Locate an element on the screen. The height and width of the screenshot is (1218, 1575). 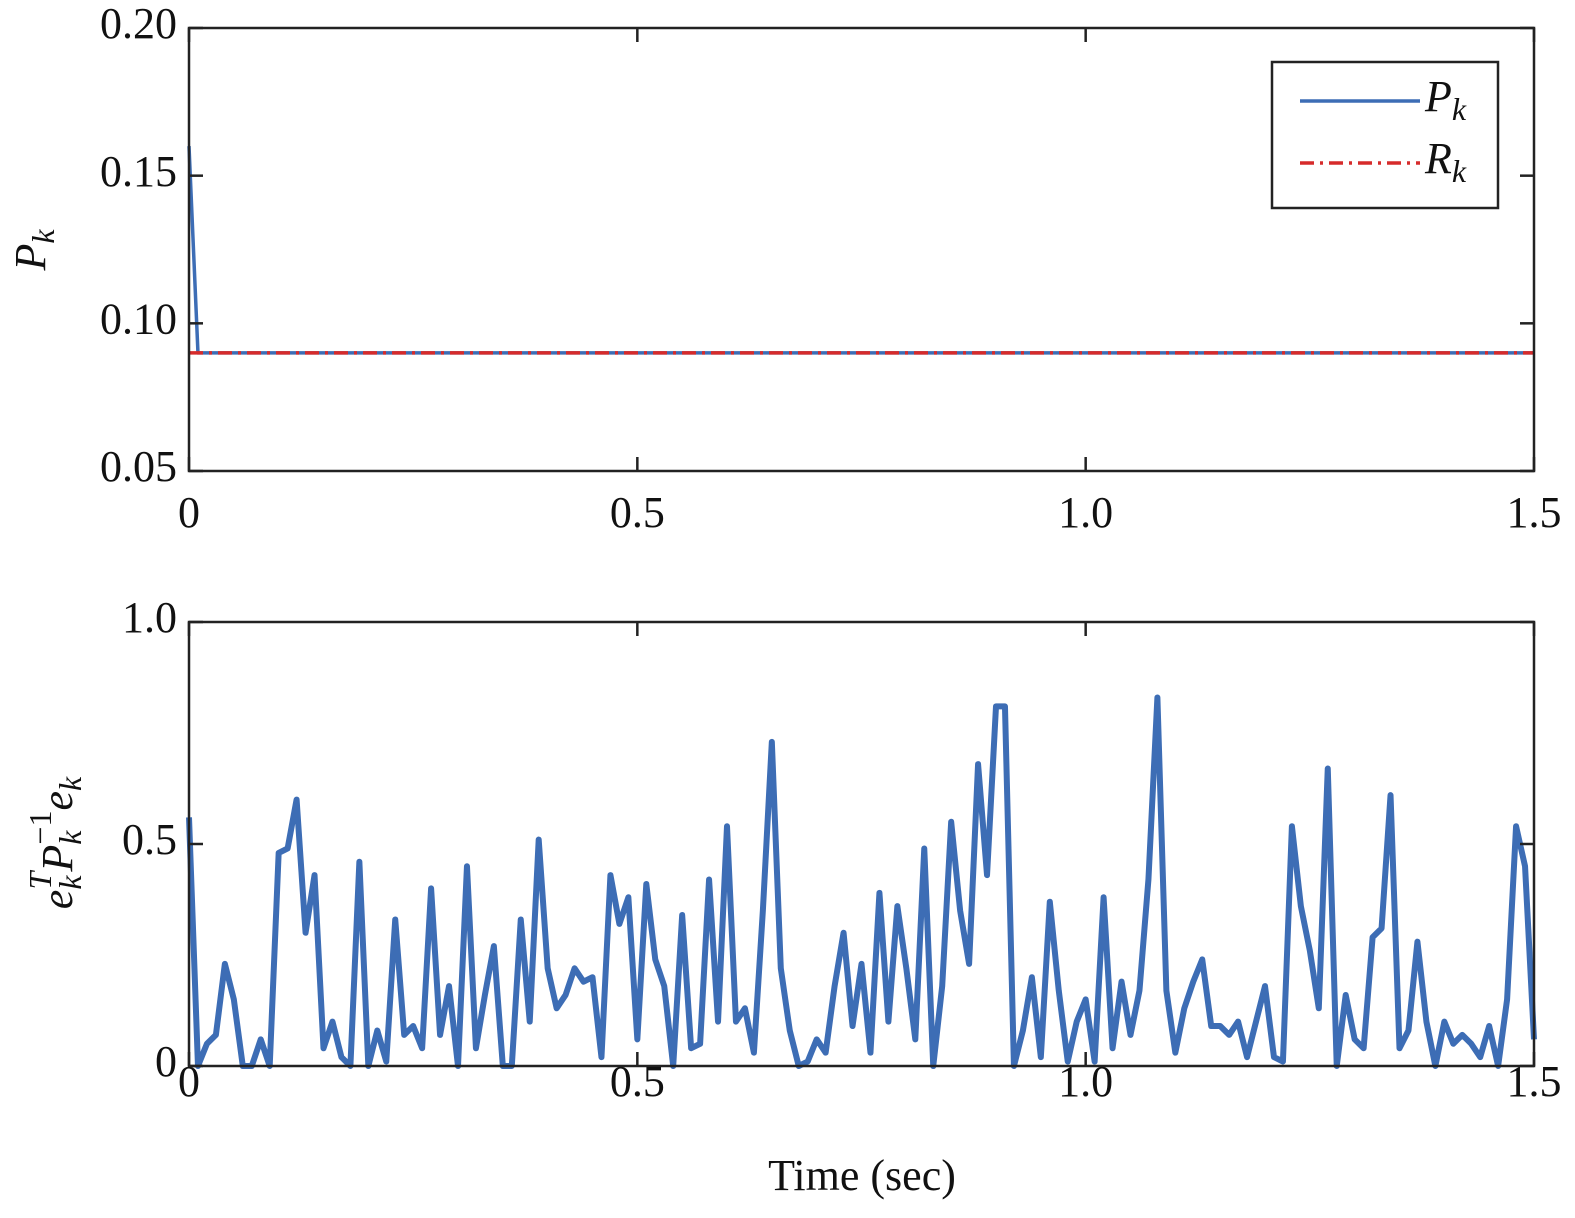
y-axis-label: ekTPk−1ek is located at coordinates (55, 842).